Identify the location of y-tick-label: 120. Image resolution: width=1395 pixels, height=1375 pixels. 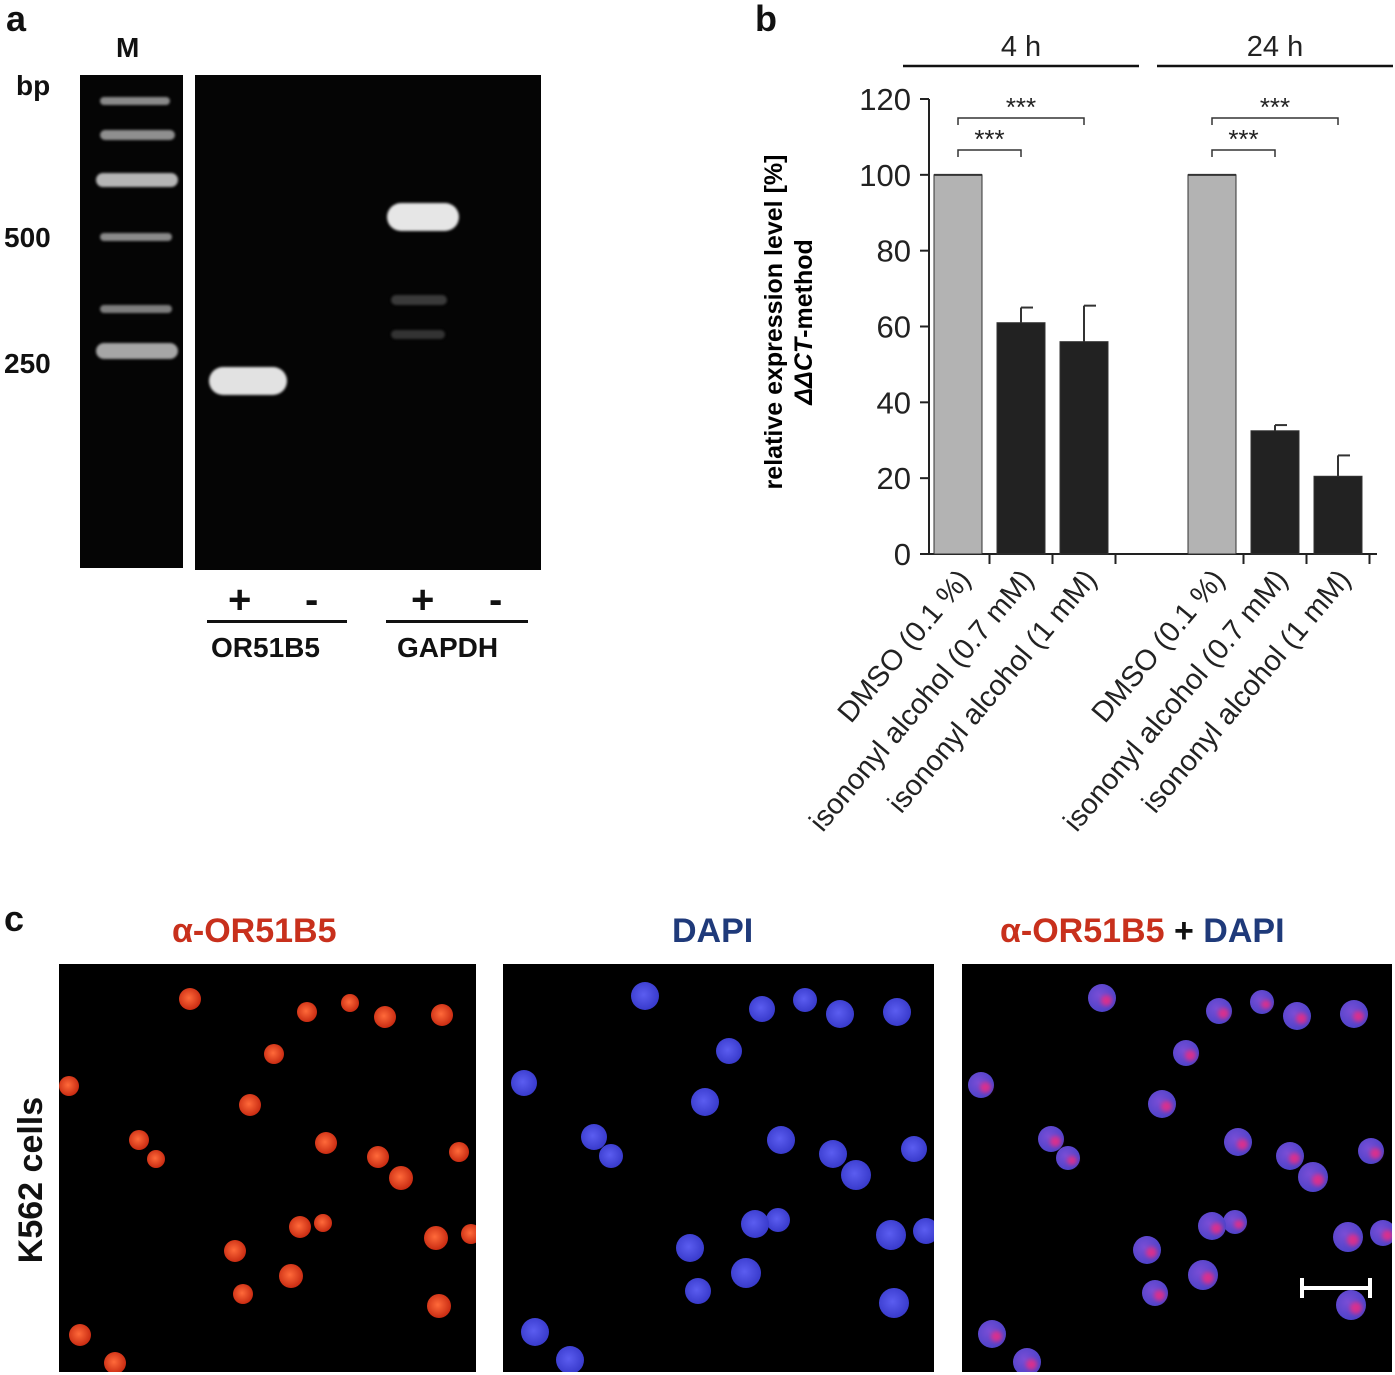
(885, 99).